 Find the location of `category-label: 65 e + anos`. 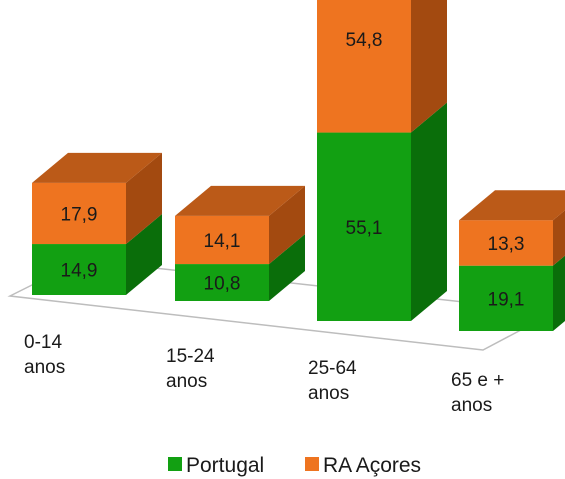

category-label: 65 e + anos is located at coordinates (477, 393).